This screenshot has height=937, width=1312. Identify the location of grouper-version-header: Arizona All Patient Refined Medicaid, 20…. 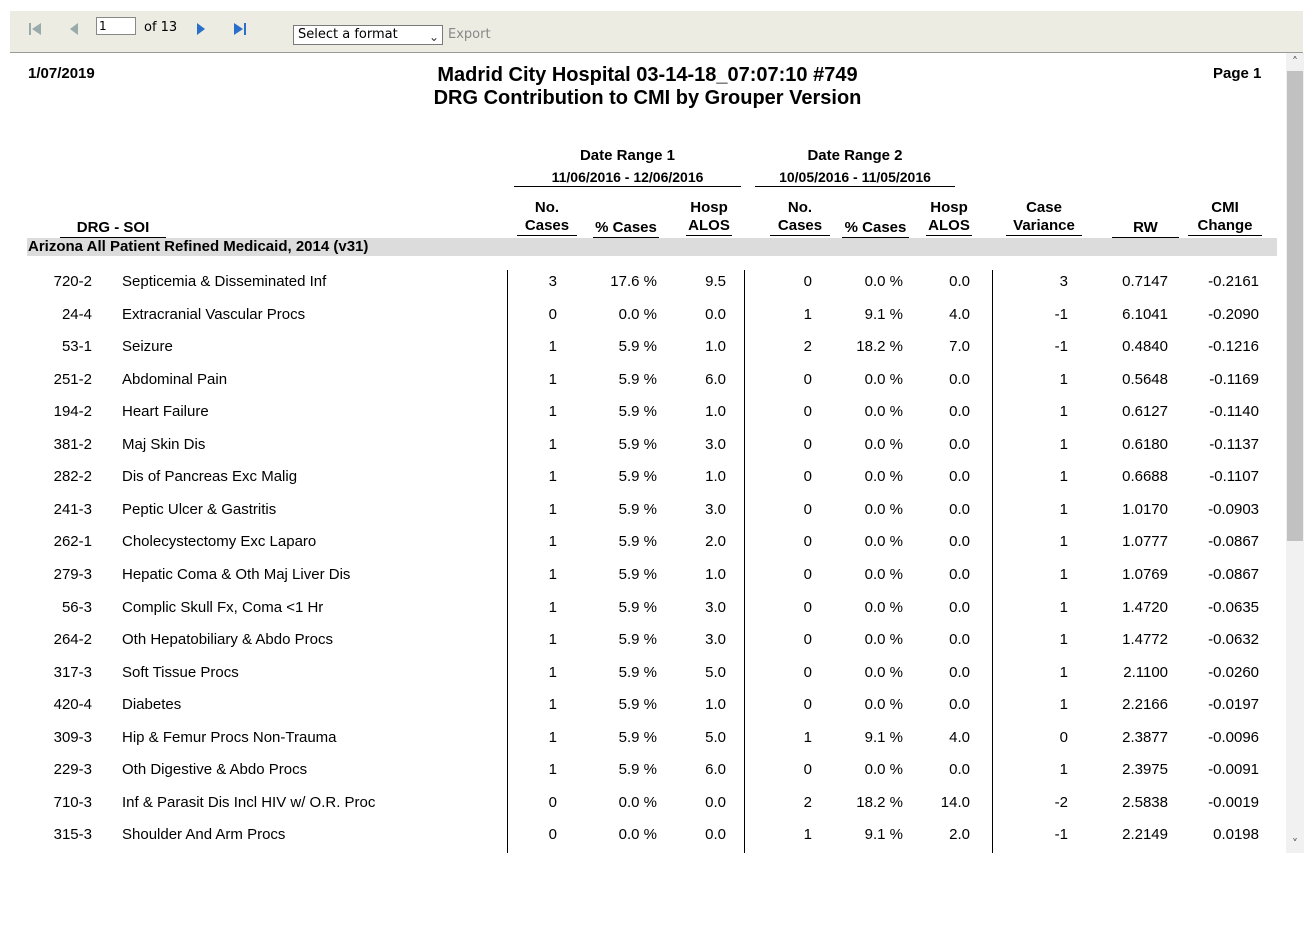
(652, 247).